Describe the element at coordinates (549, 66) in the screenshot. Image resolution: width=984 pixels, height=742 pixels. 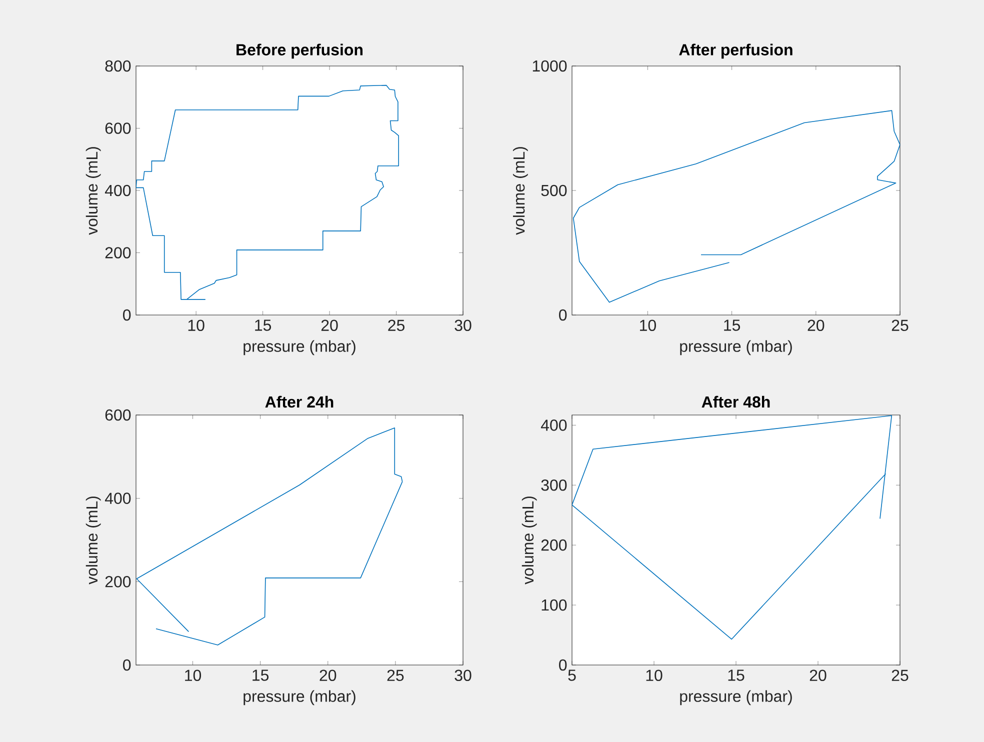
I see `y-tick-label: 1000` at that location.